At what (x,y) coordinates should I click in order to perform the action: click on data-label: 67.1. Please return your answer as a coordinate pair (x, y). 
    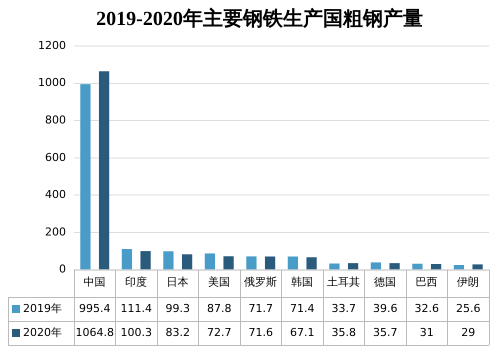
    Looking at the image, I should click on (302, 332).